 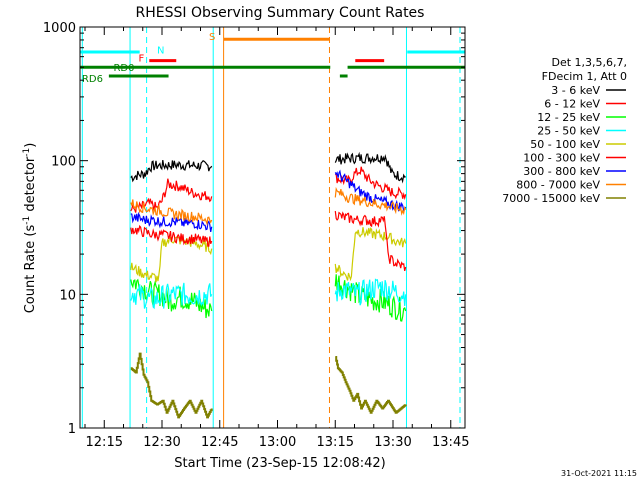 I want to click on legend-header-line1: Det 1,3,5,6,7,, so click(x=589, y=62).